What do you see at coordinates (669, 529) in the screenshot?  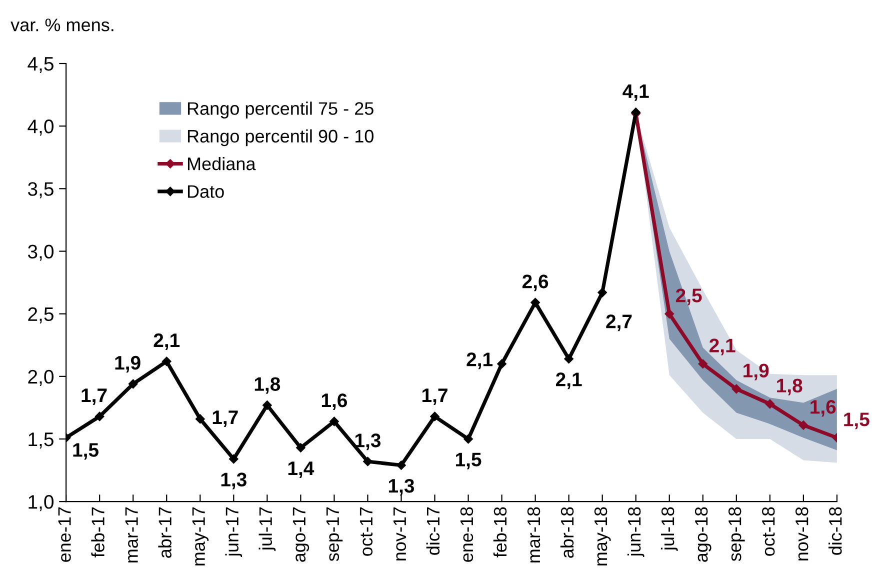 I see `x-tick-label: jul-18` at bounding box center [669, 529].